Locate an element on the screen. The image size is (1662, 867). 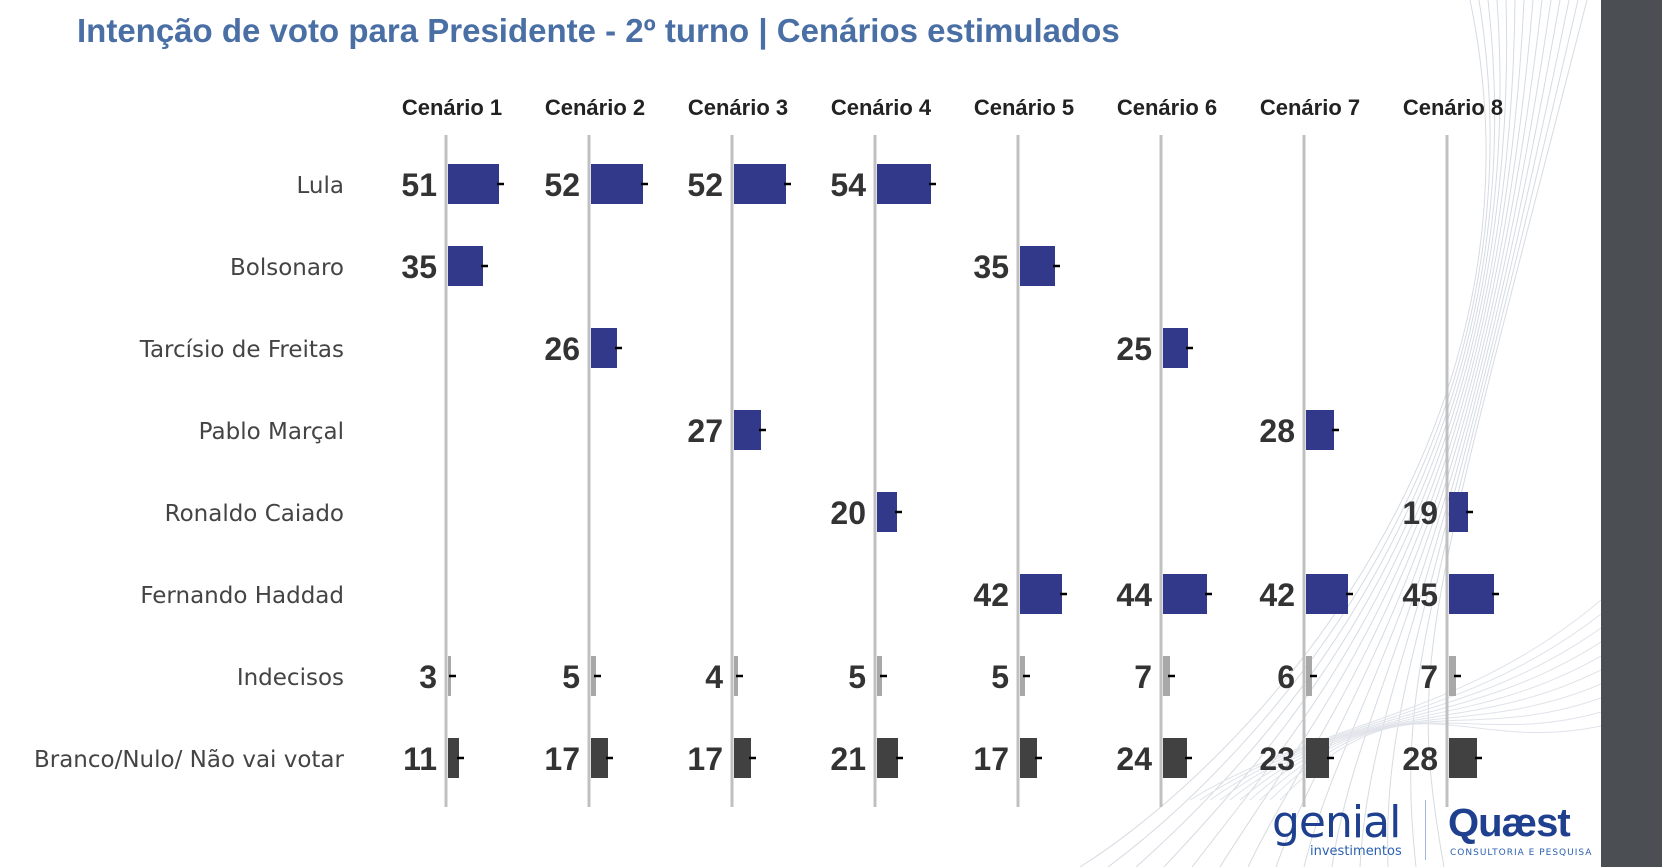
category-label: Indecisos is located at coordinates (290, 678).